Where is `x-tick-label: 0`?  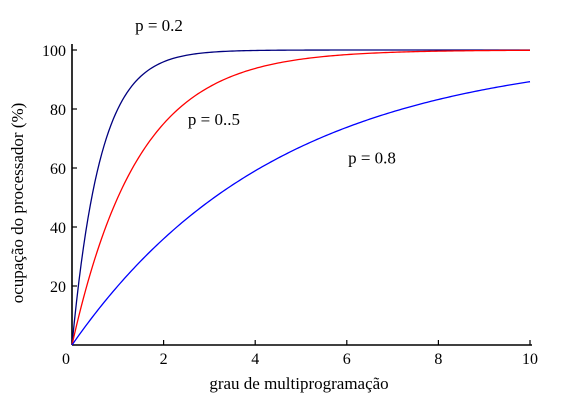 x-tick-label: 0 is located at coordinates (66, 359).